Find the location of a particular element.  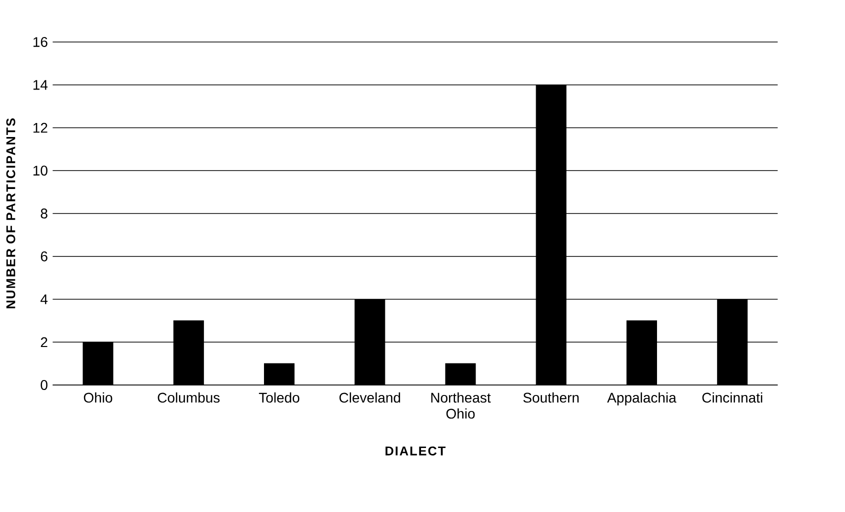

x-tick-label: Appalachia is located at coordinates (641, 399).